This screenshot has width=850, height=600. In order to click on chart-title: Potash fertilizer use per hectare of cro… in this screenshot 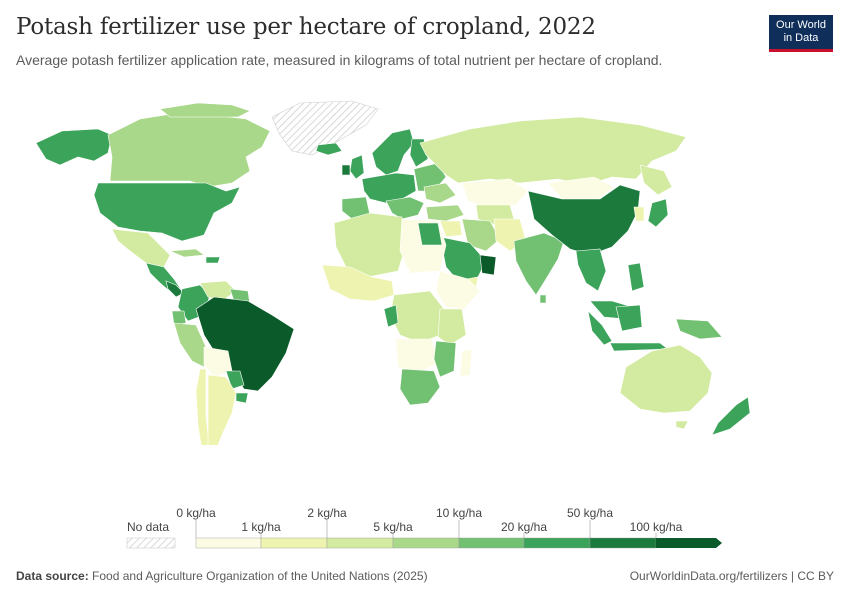, I will do `click(306, 27)`.